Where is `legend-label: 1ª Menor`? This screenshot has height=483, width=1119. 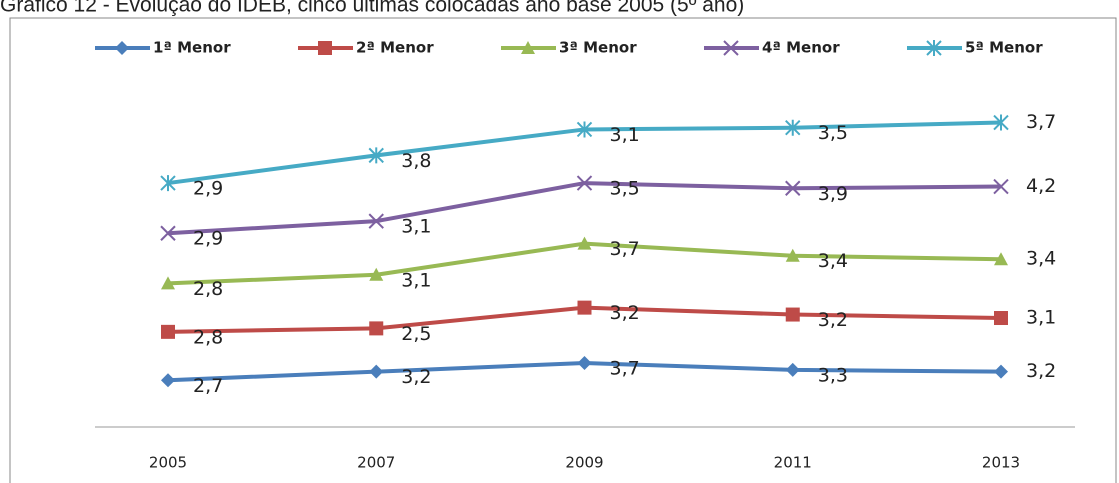 legend-label: 1ª Menor is located at coordinates (192, 48).